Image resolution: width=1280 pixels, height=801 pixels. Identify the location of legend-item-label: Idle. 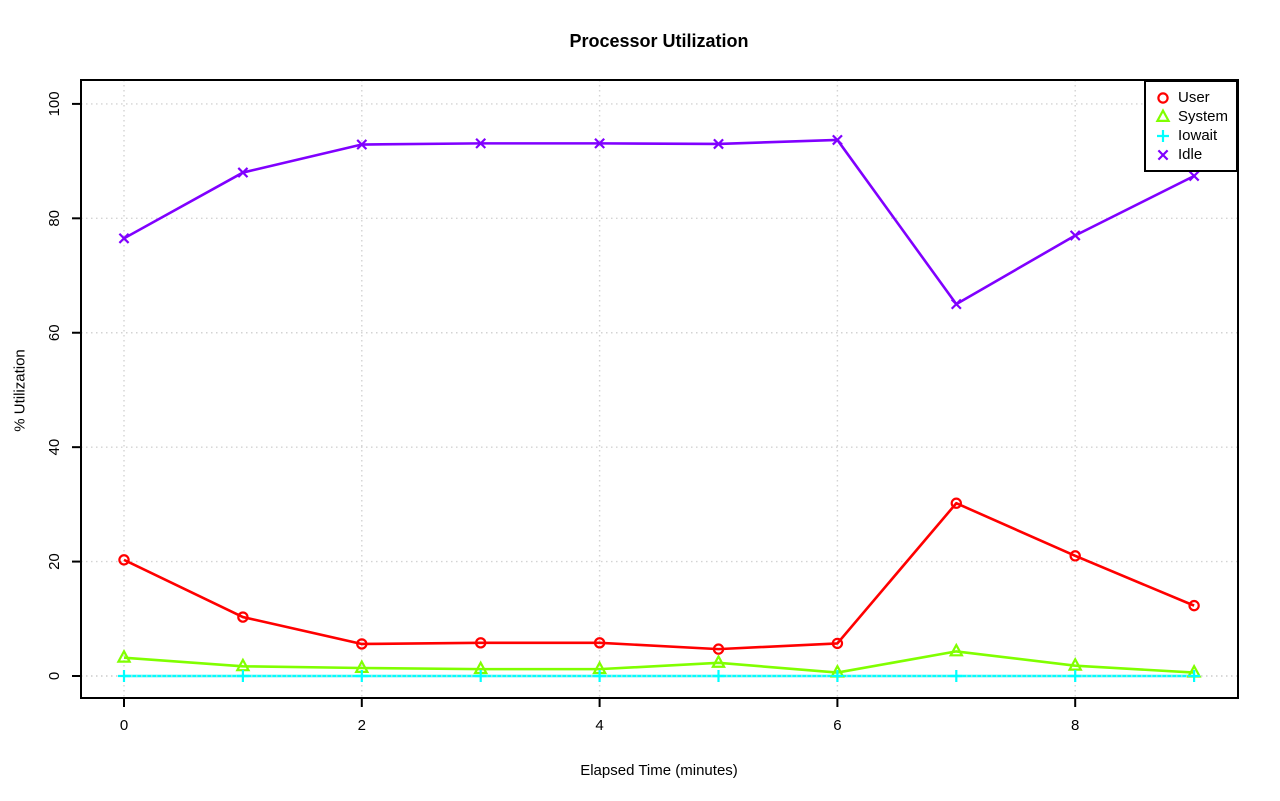
(1190, 154).